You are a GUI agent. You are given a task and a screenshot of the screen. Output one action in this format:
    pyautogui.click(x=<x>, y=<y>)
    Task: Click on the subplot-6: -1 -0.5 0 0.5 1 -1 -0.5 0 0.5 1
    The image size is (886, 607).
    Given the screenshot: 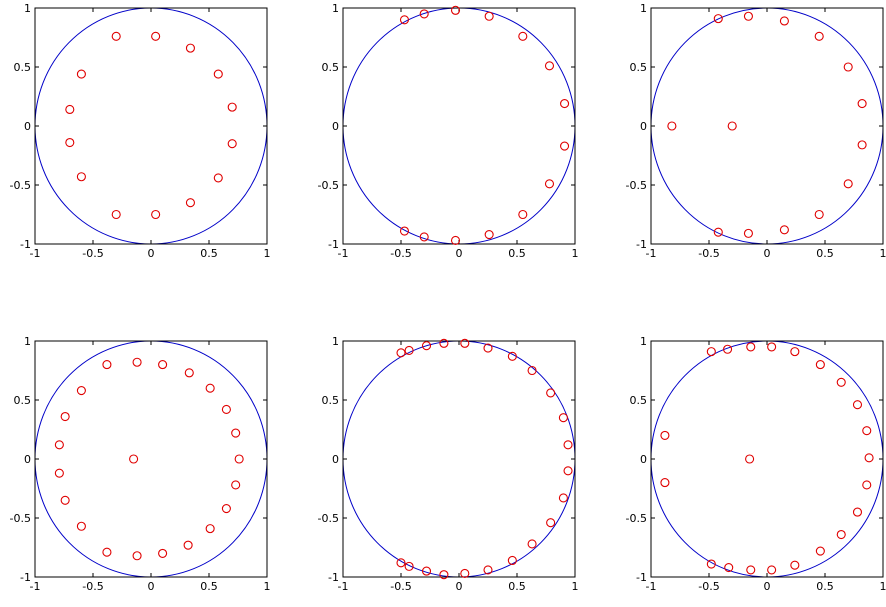 What is the action you would take?
    pyautogui.click(x=756, y=464)
    